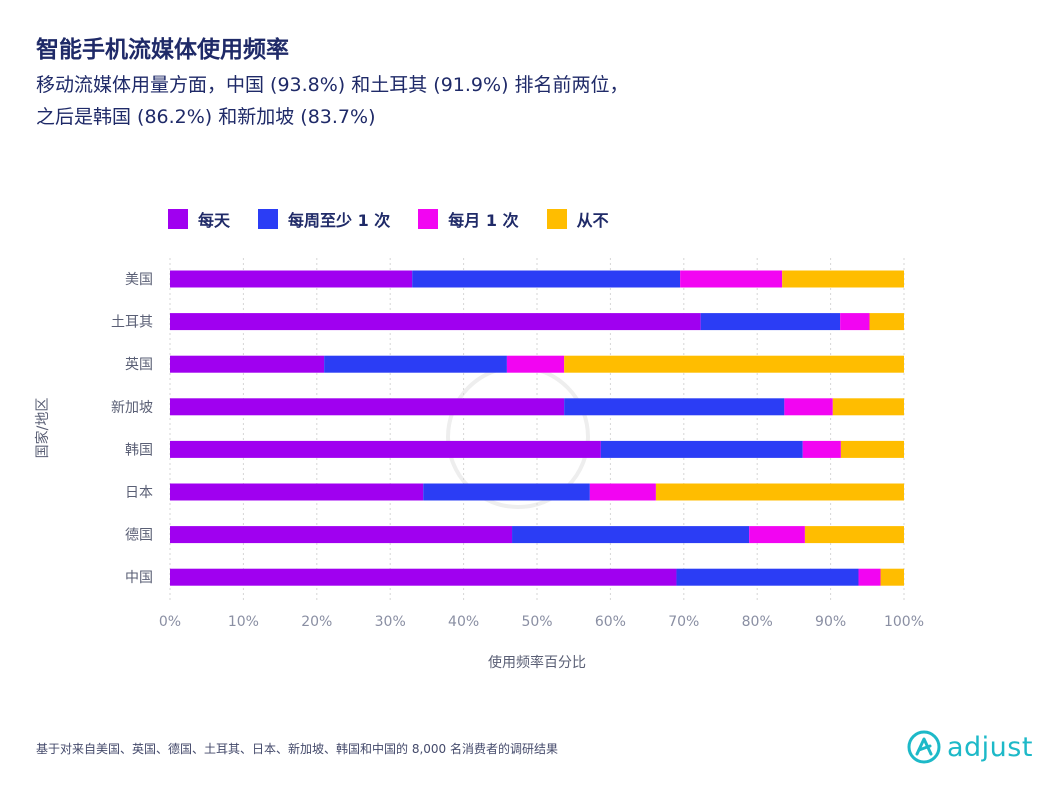 The height and width of the screenshot is (793, 1057). What do you see at coordinates (339, 220) in the screenshot?
I see `legend-label-weekly: 每周至少 1 次` at bounding box center [339, 220].